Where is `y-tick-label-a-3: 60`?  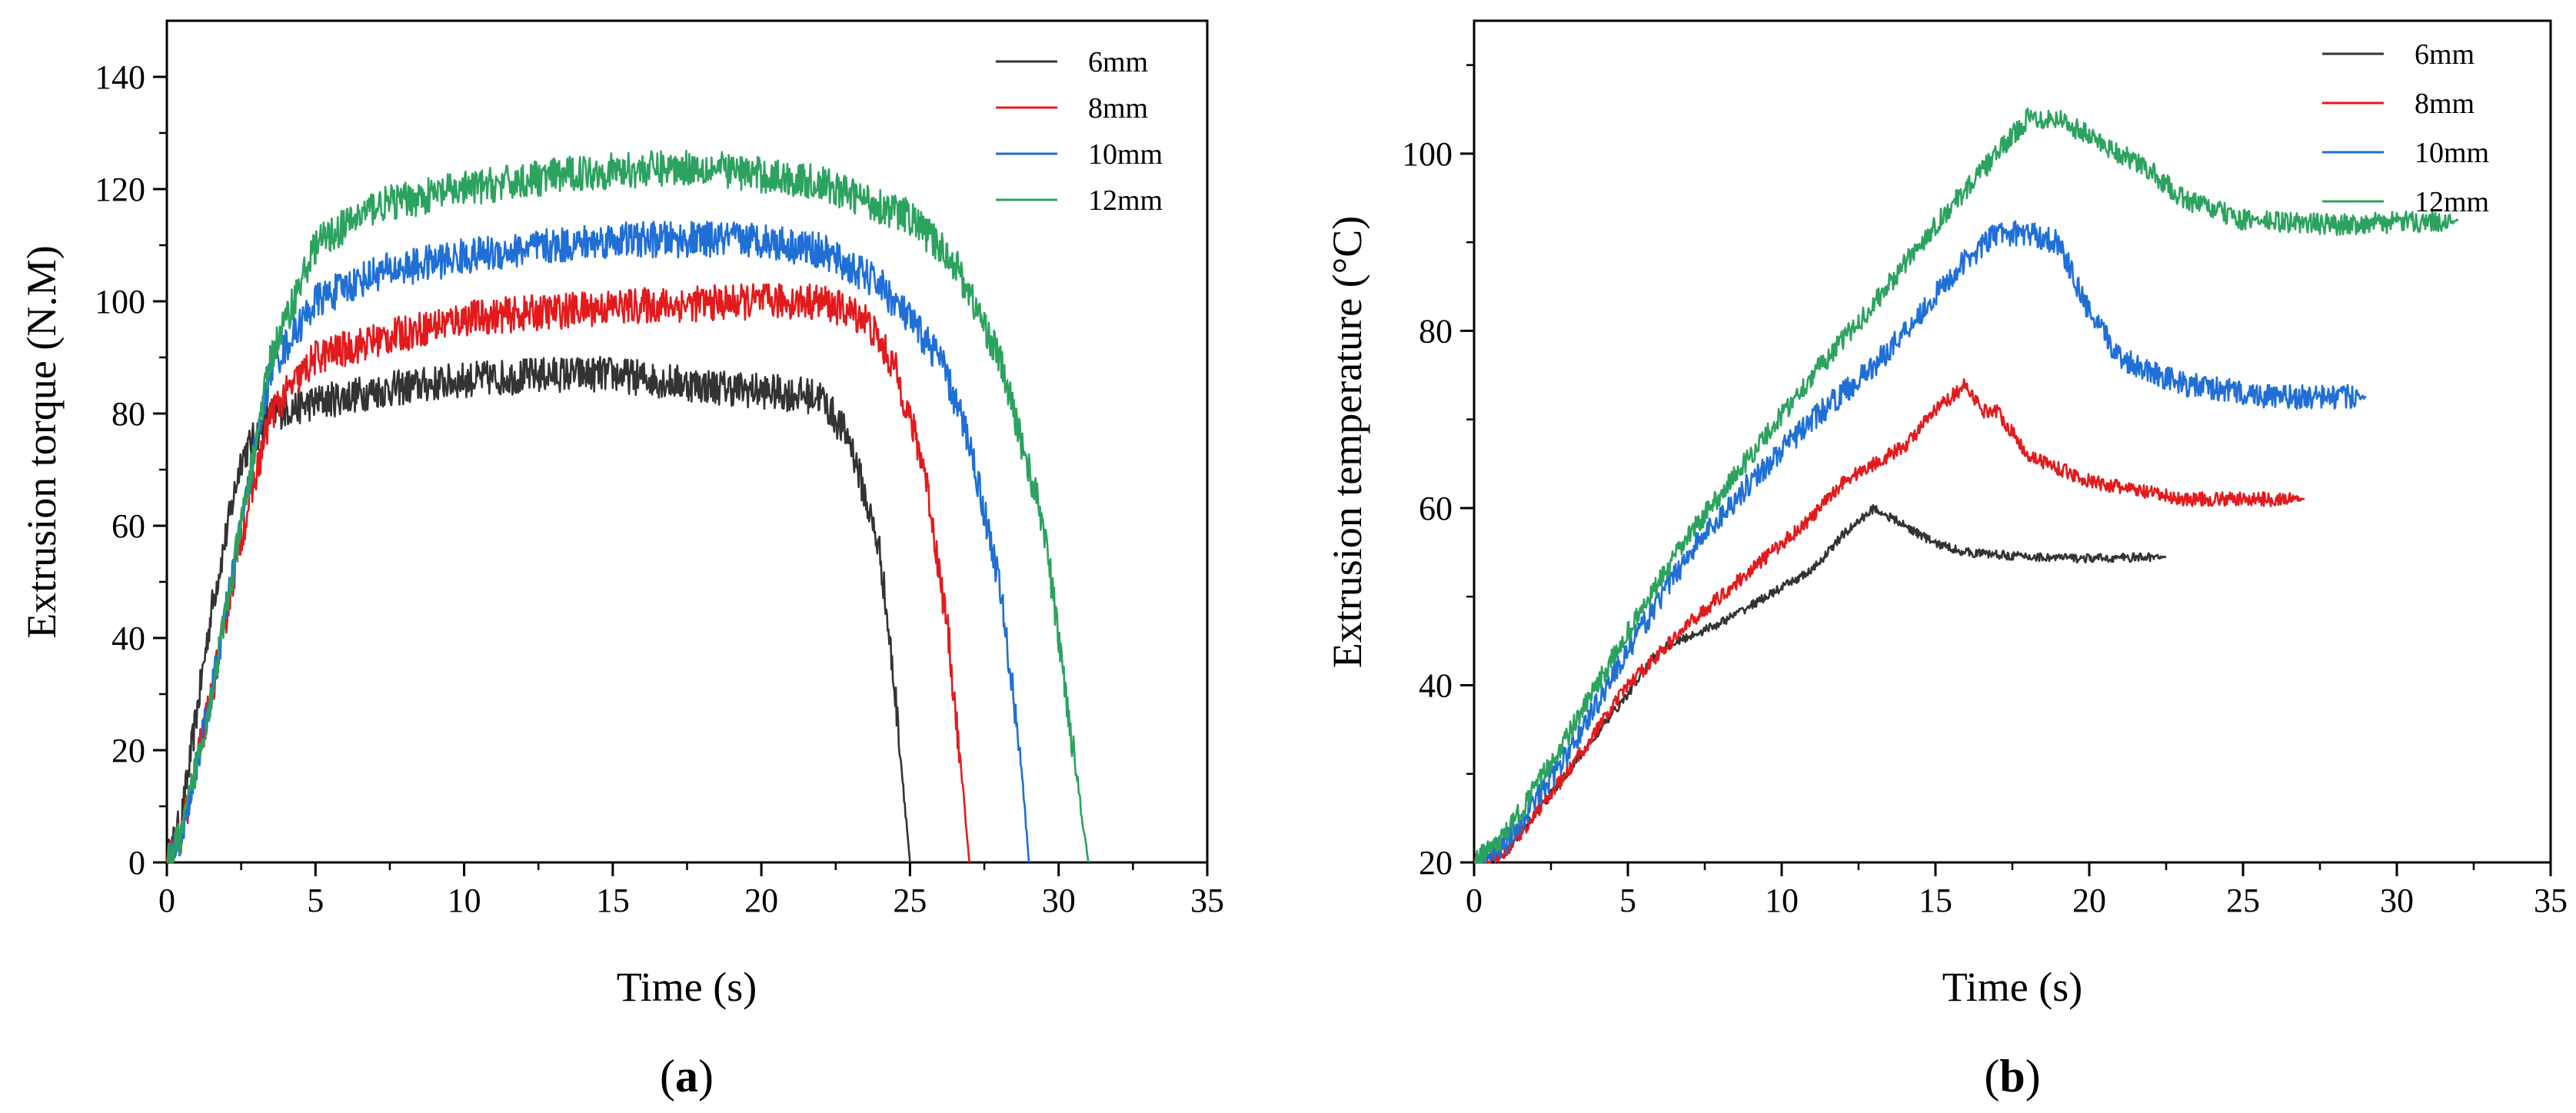 y-tick-label-a-3: 60 is located at coordinates (128, 526).